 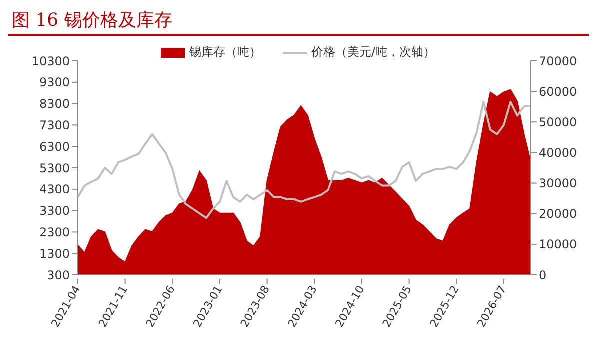 I want to click on y-tick-label: 10300, so click(x=51, y=61).